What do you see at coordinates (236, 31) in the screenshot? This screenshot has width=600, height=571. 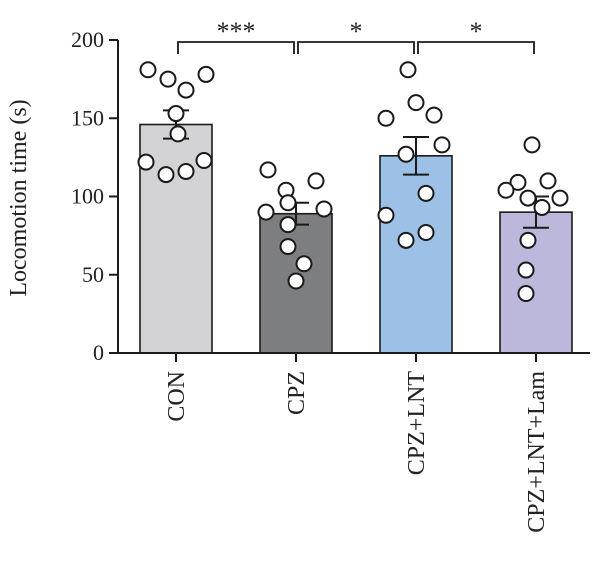 I see `significance-label-0: ***` at bounding box center [236, 31].